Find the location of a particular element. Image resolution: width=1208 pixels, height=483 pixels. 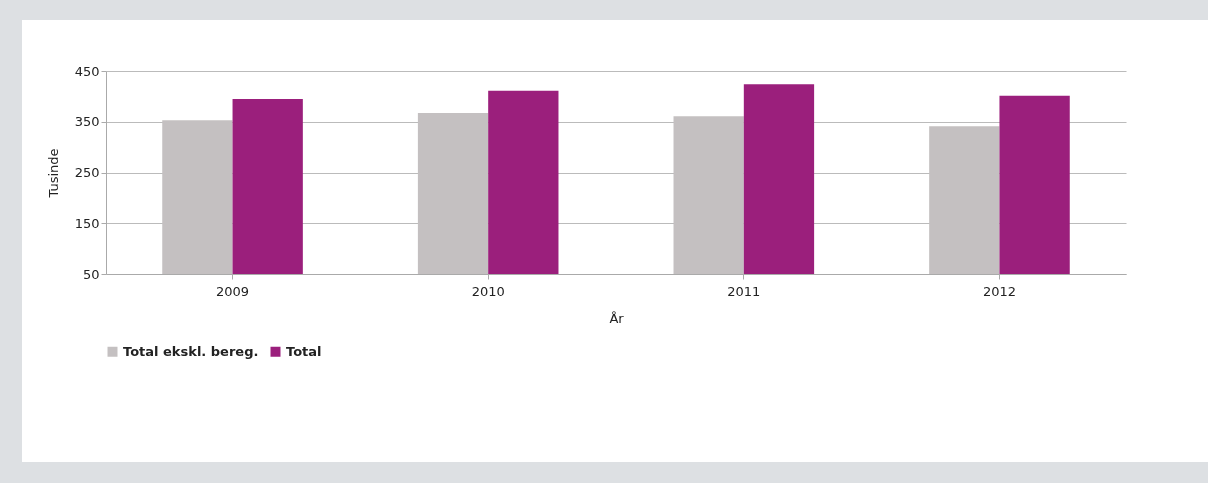

x-tick-label: 2012 is located at coordinates (999, 291).